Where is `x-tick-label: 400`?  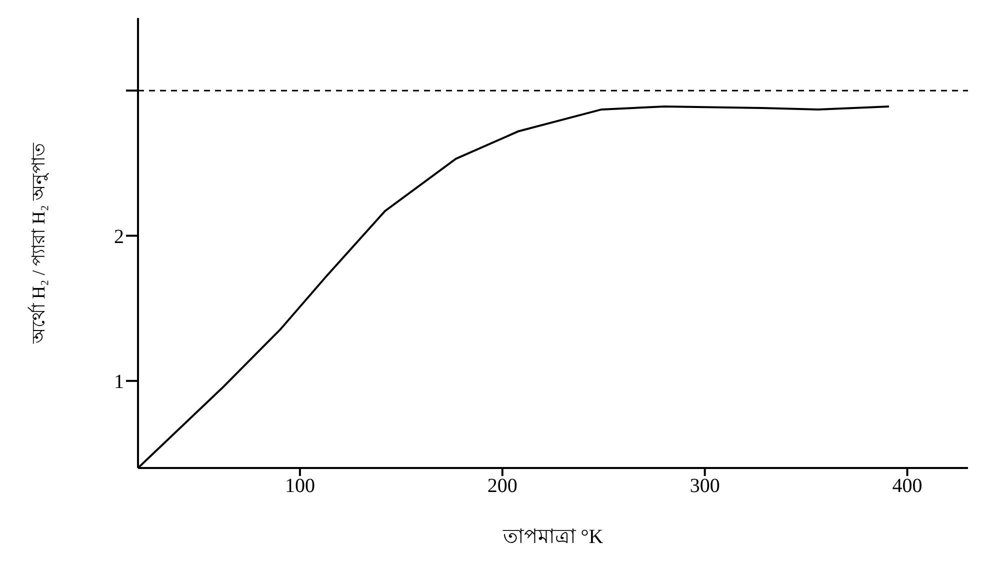 x-tick-label: 400 is located at coordinates (907, 486).